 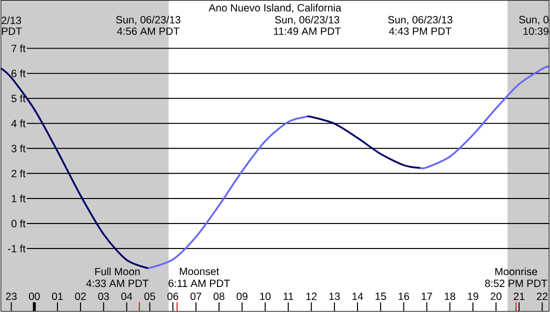 I want to click on x-tick-label: 18, so click(x=450, y=296).